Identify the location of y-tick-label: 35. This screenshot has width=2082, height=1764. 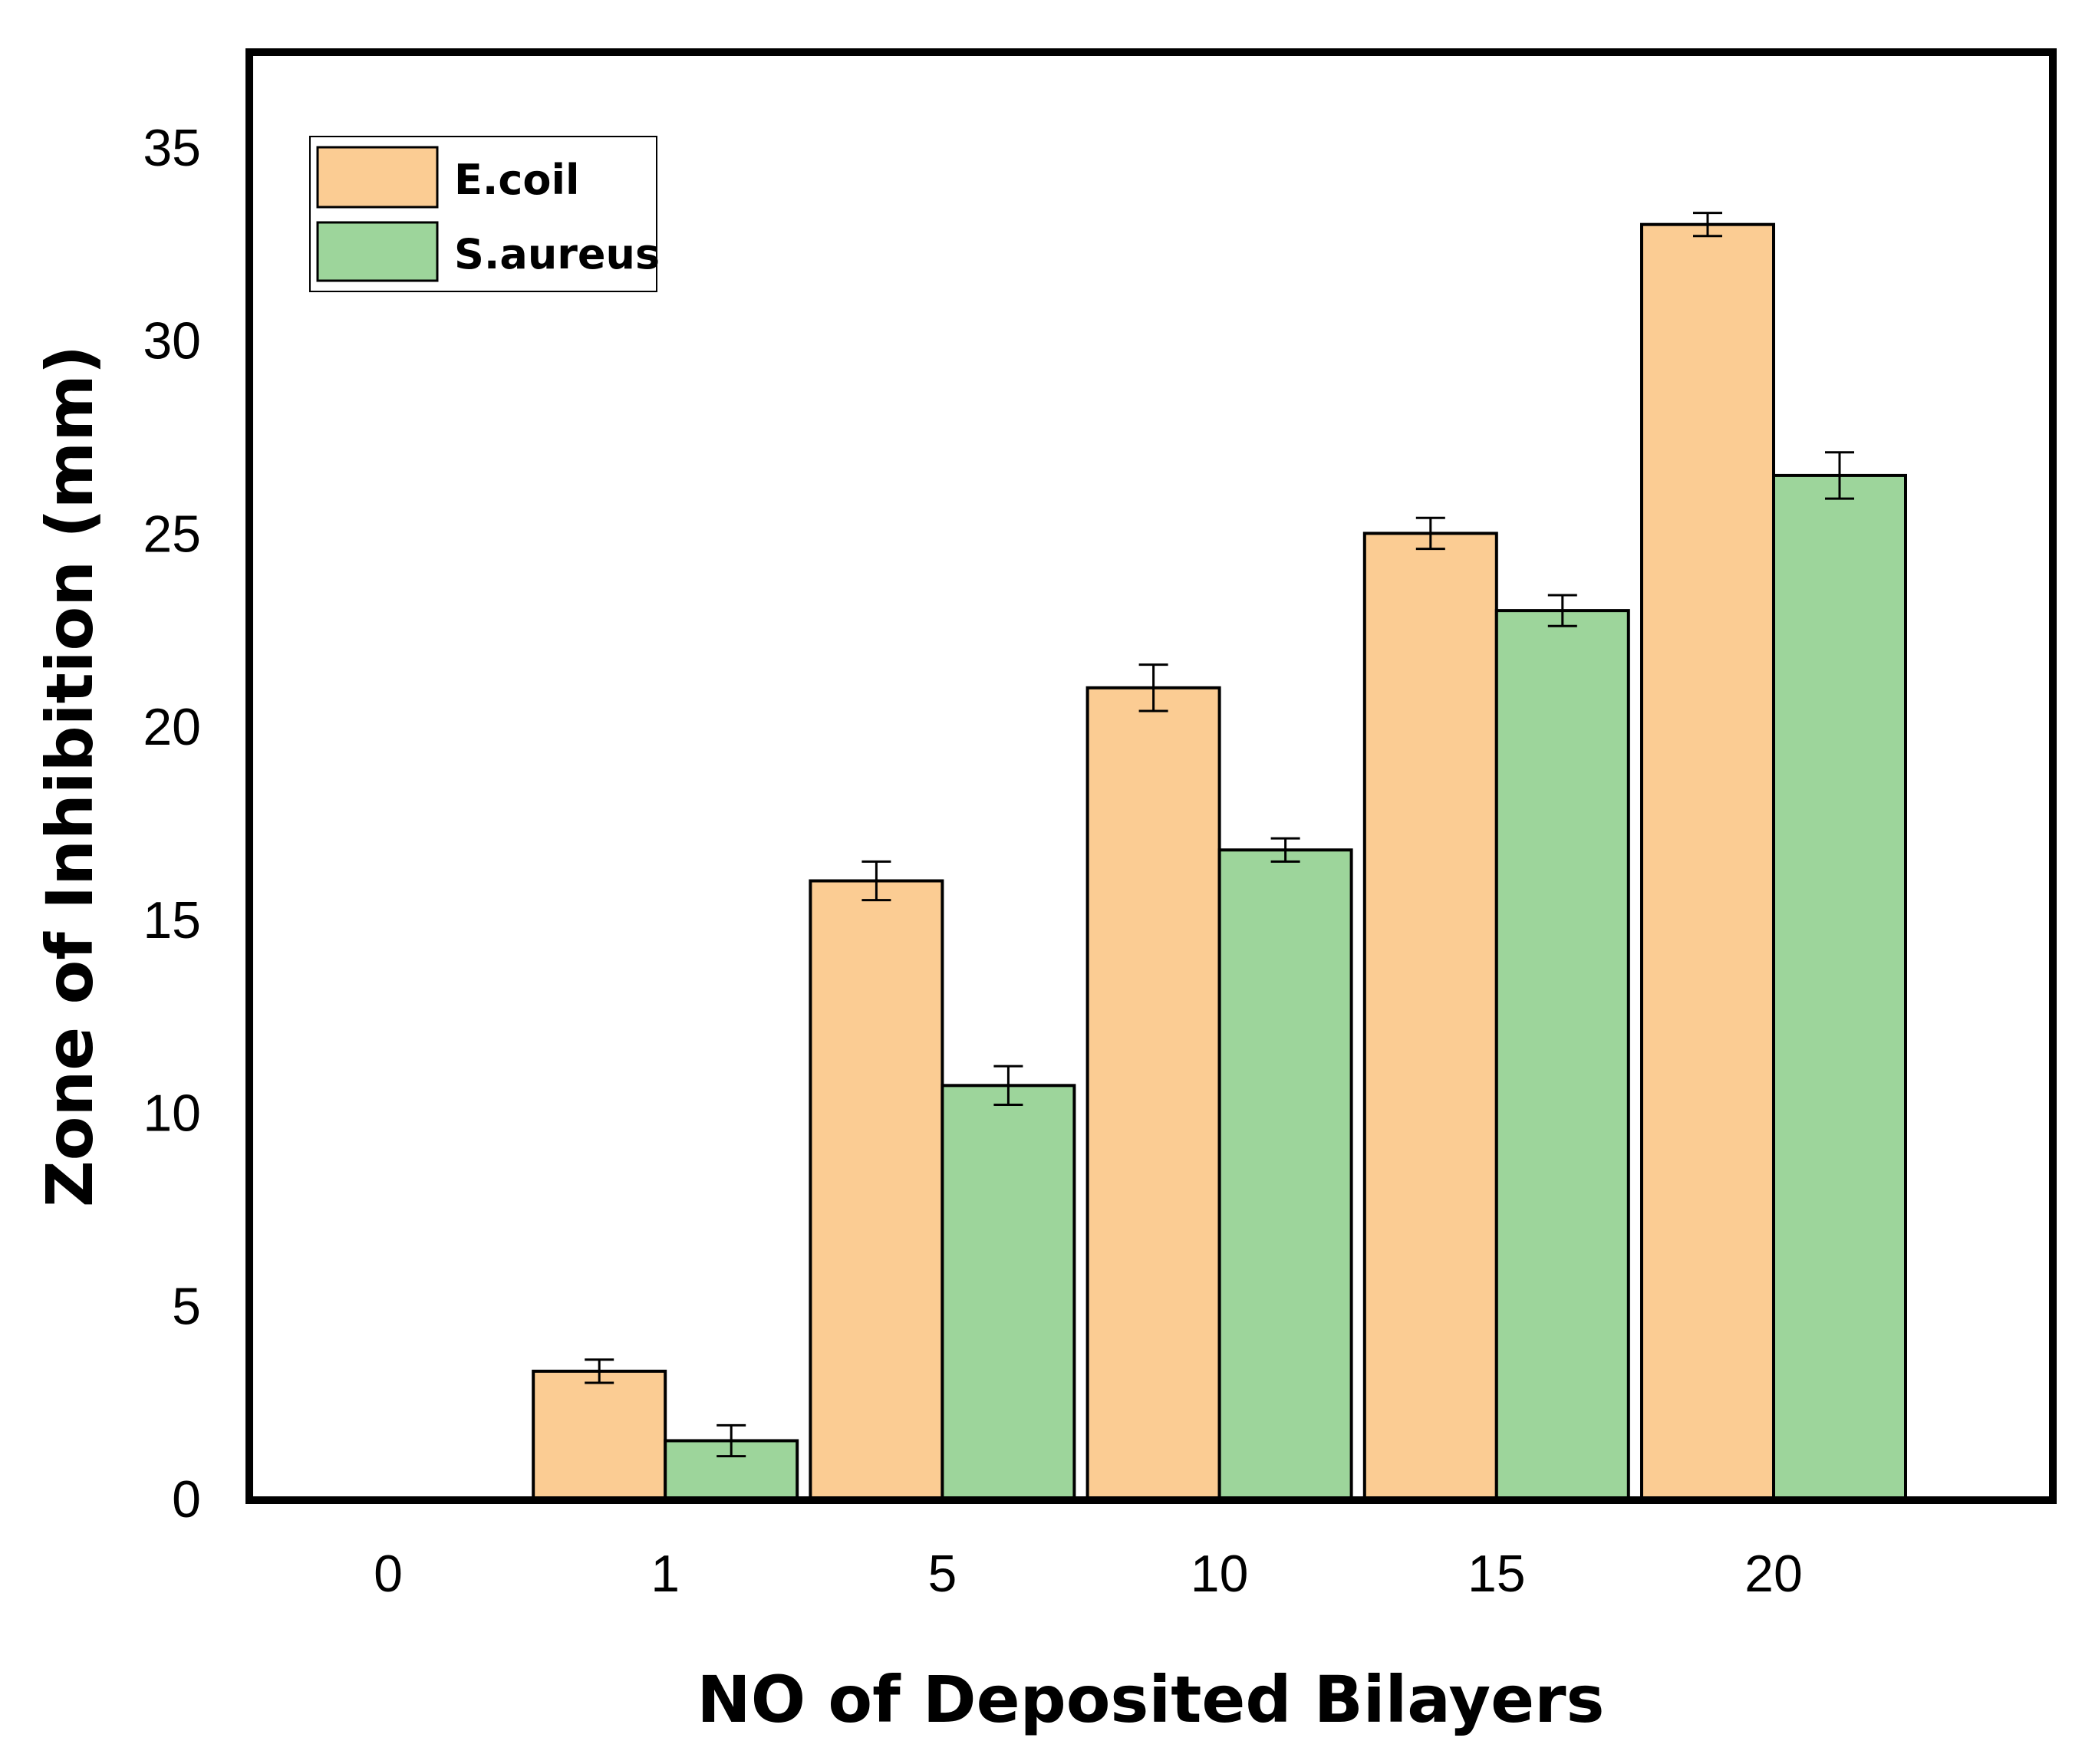
(172, 148).